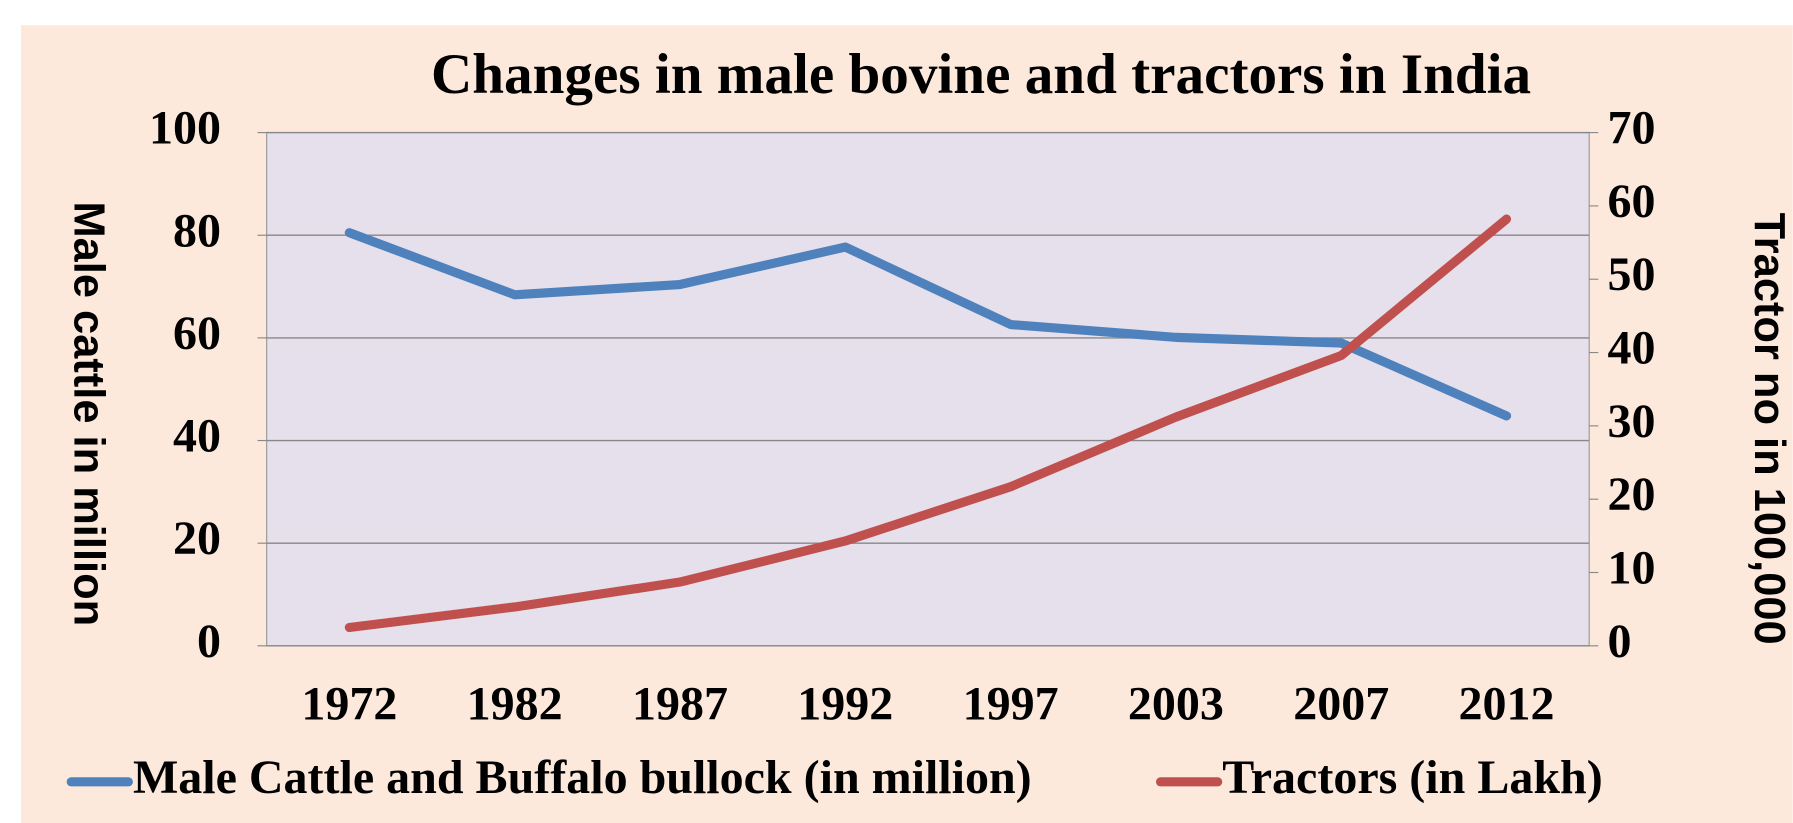 Image resolution: width=1793 pixels, height=823 pixels. What do you see at coordinates (1631, 568) in the screenshot?
I see `y2-tick-label: 10` at bounding box center [1631, 568].